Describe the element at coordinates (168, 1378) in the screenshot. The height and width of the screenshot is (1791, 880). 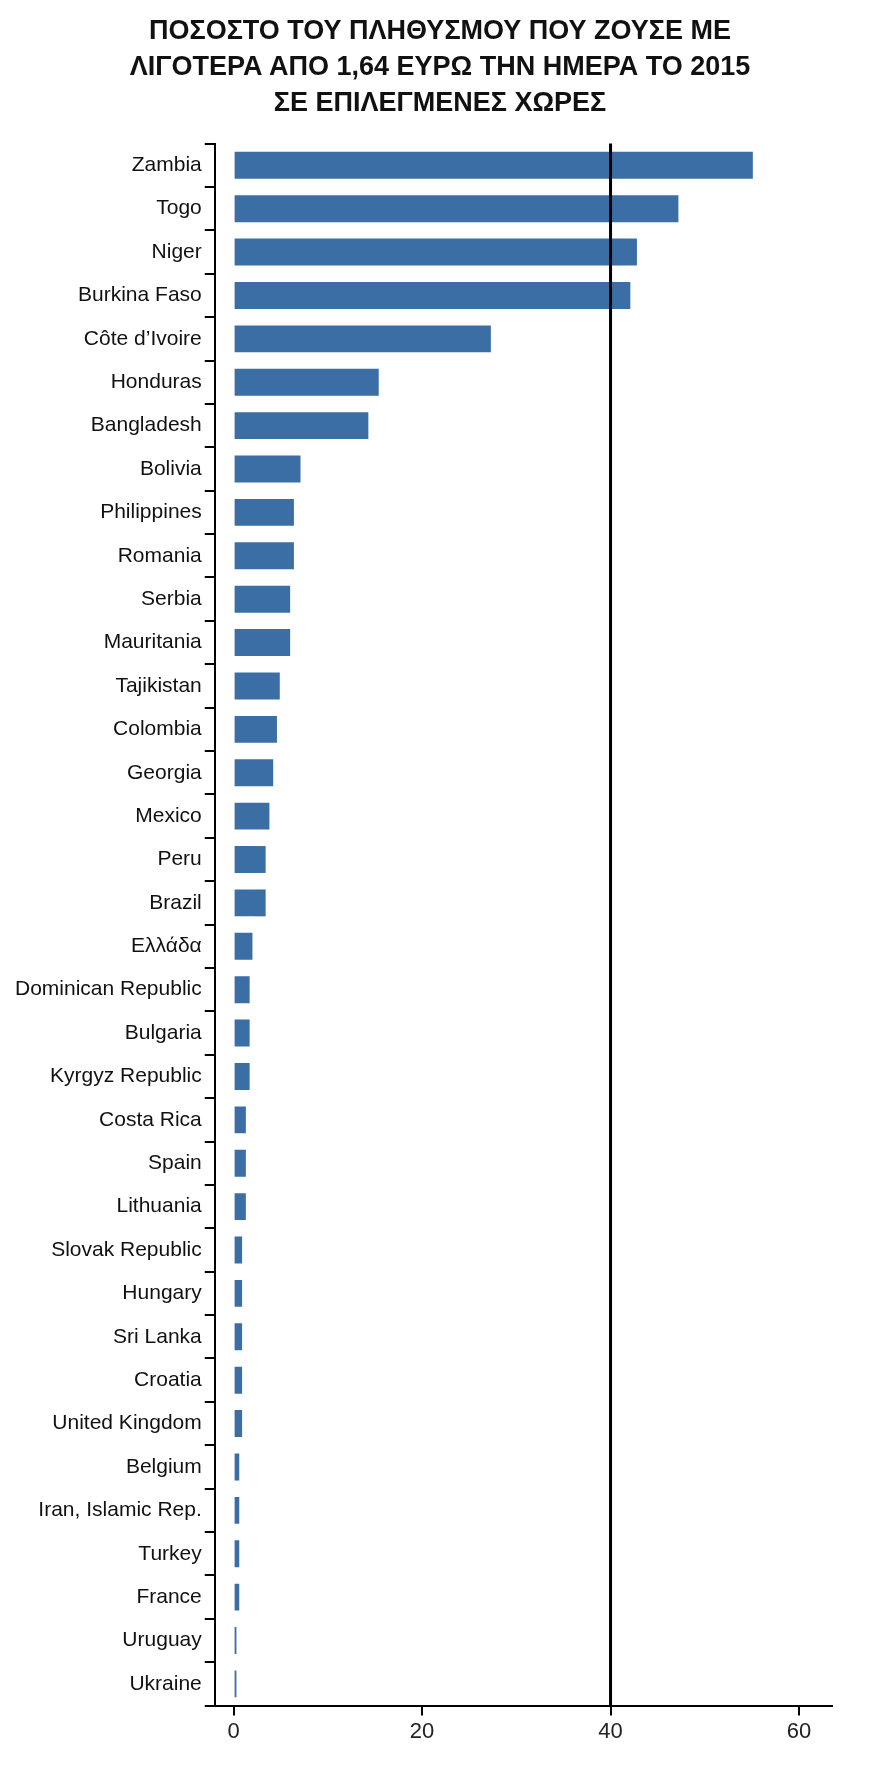
I see `y-tick-label: Croatia` at that location.